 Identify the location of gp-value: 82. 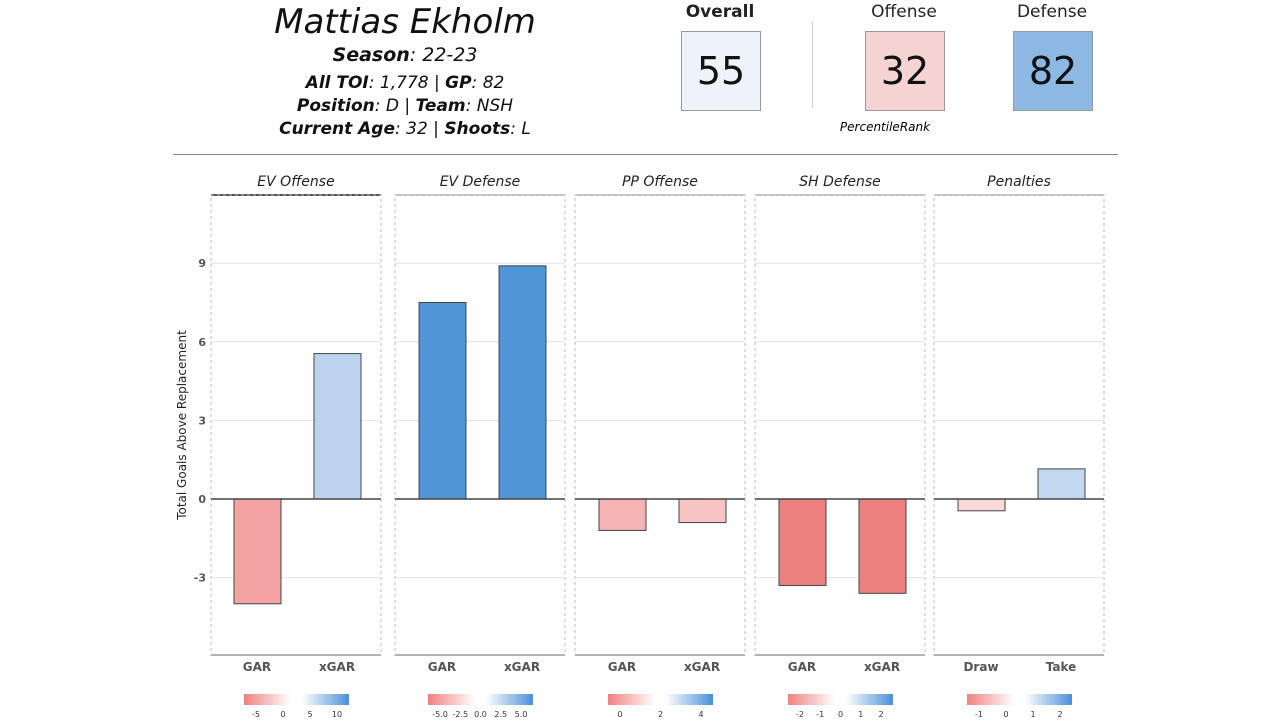
(493, 83).